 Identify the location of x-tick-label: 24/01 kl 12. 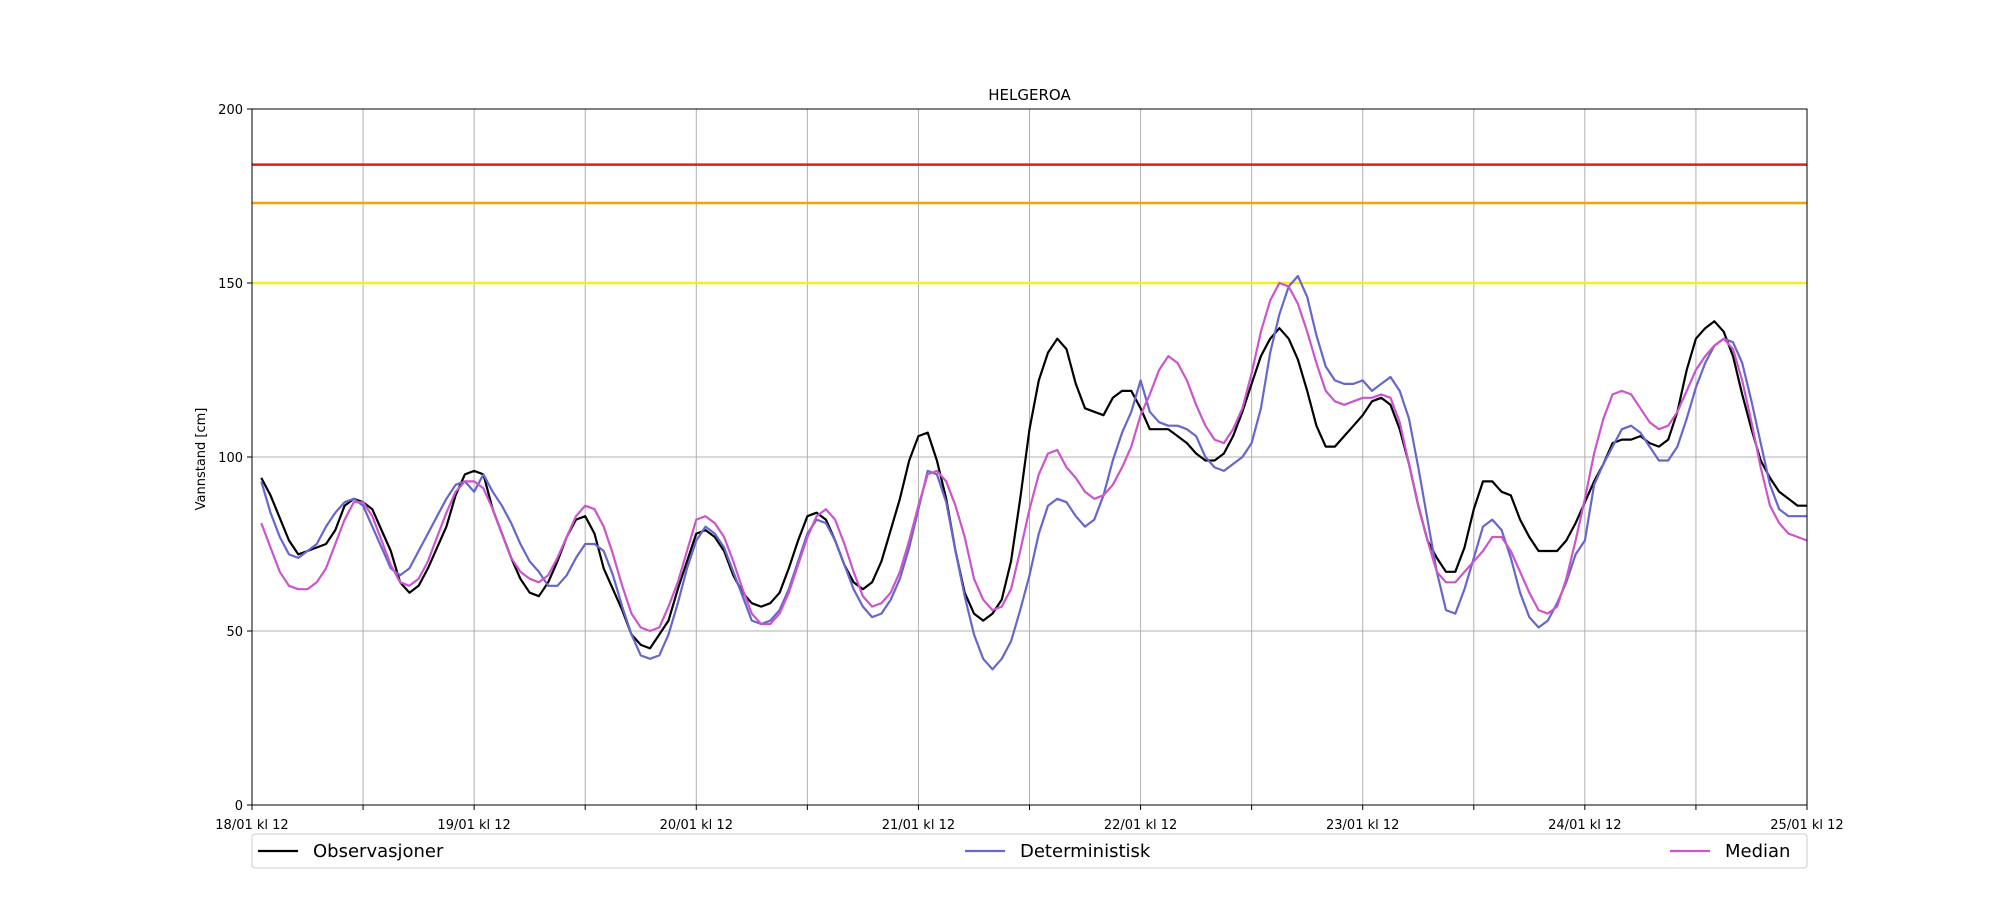
(1584, 825).